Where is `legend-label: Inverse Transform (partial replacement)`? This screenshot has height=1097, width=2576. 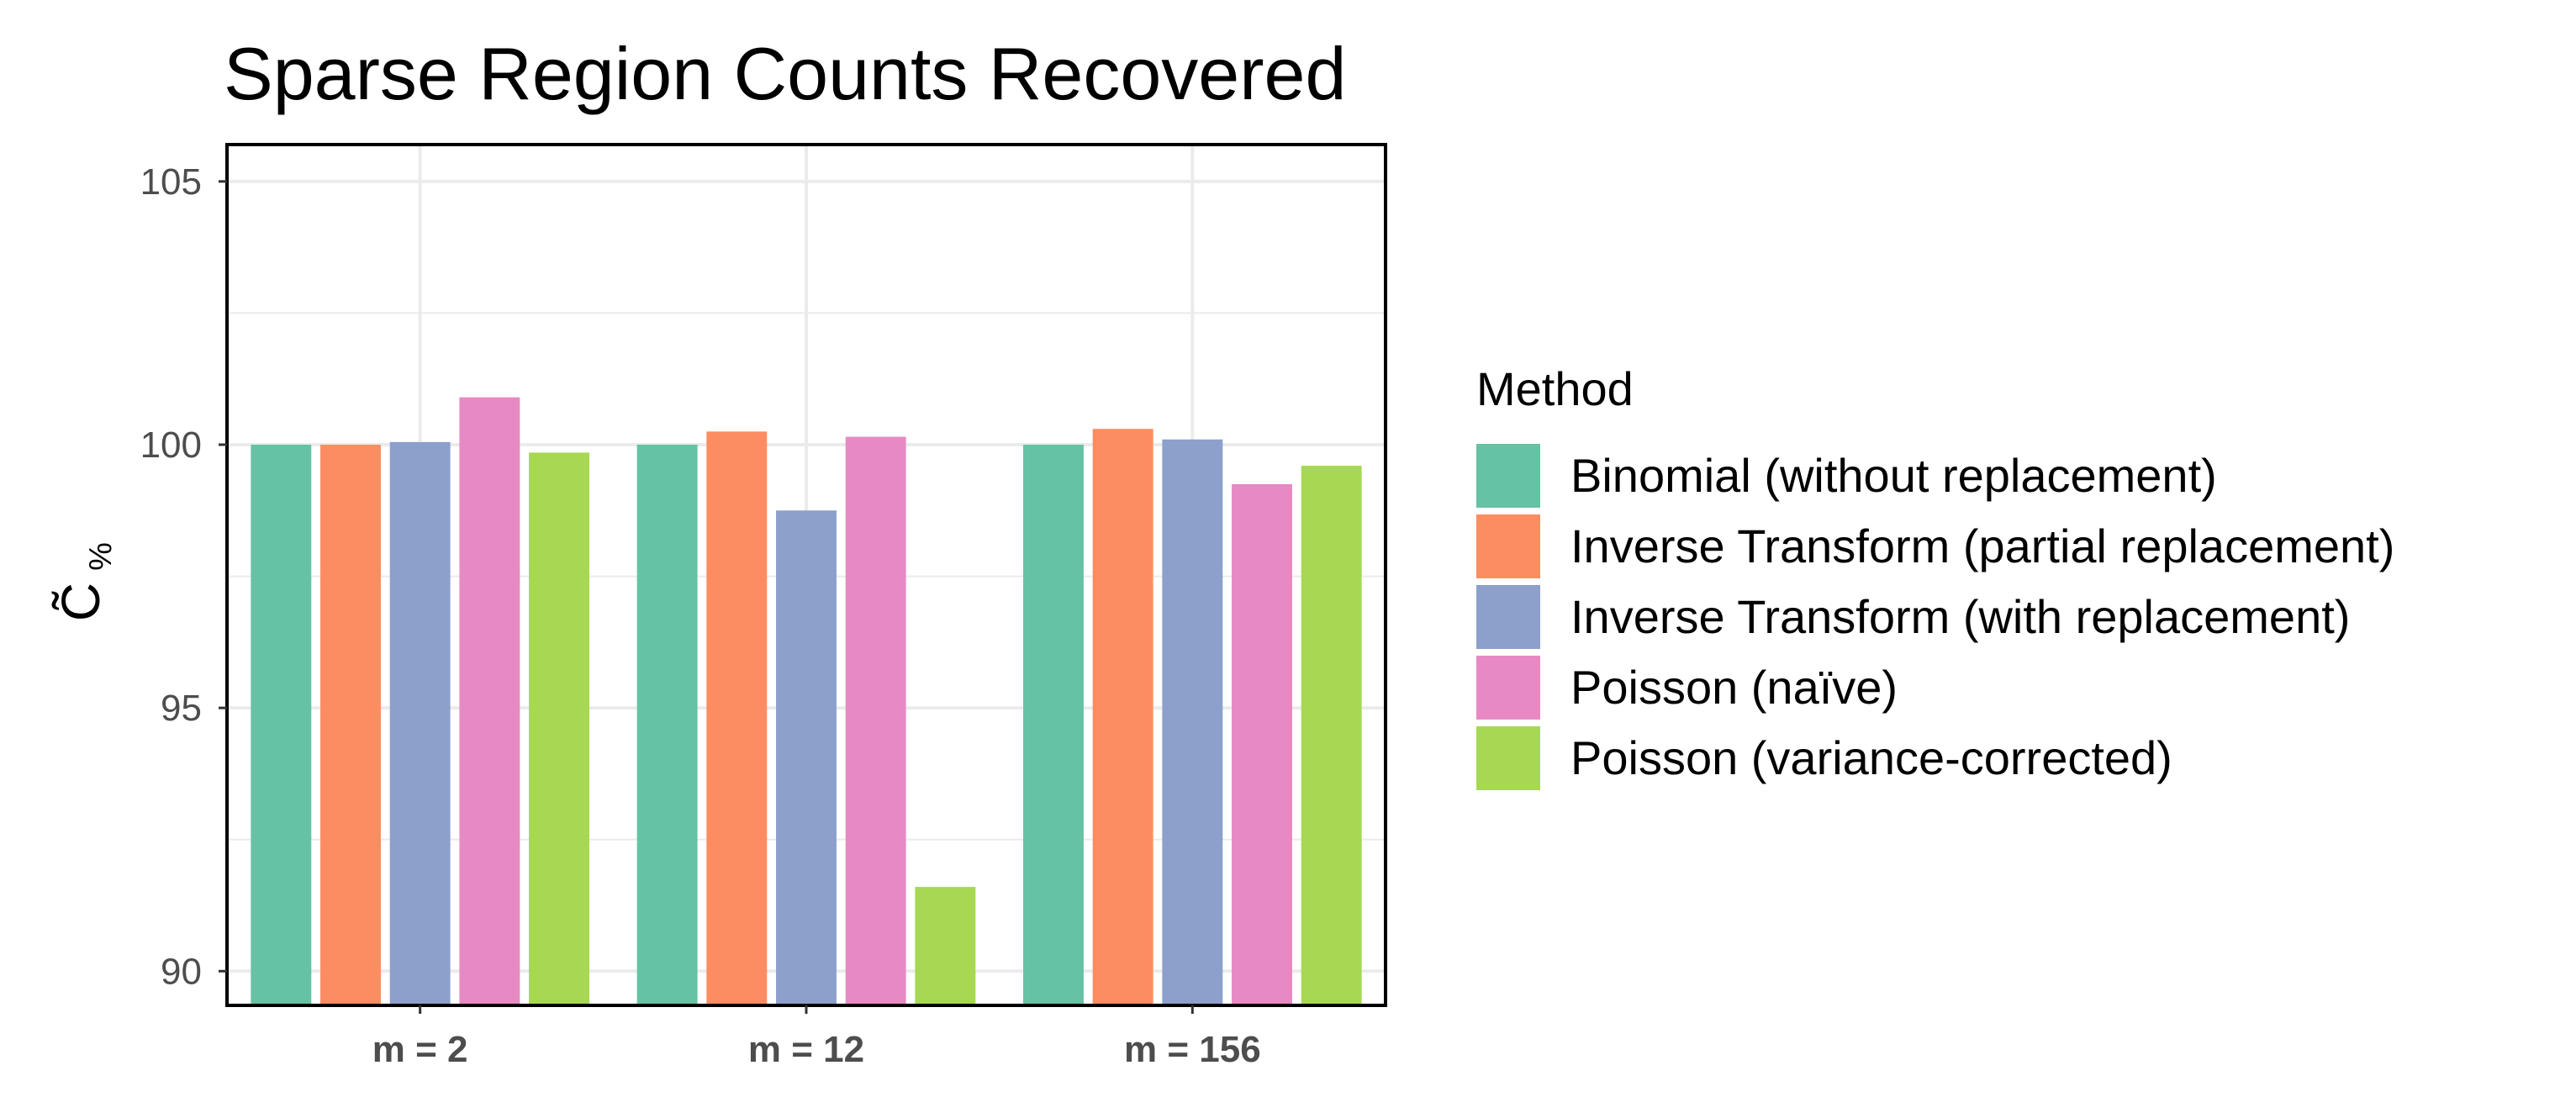 legend-label: Inverse Transform (partial replacement) is located at coordinates (1982, 545).